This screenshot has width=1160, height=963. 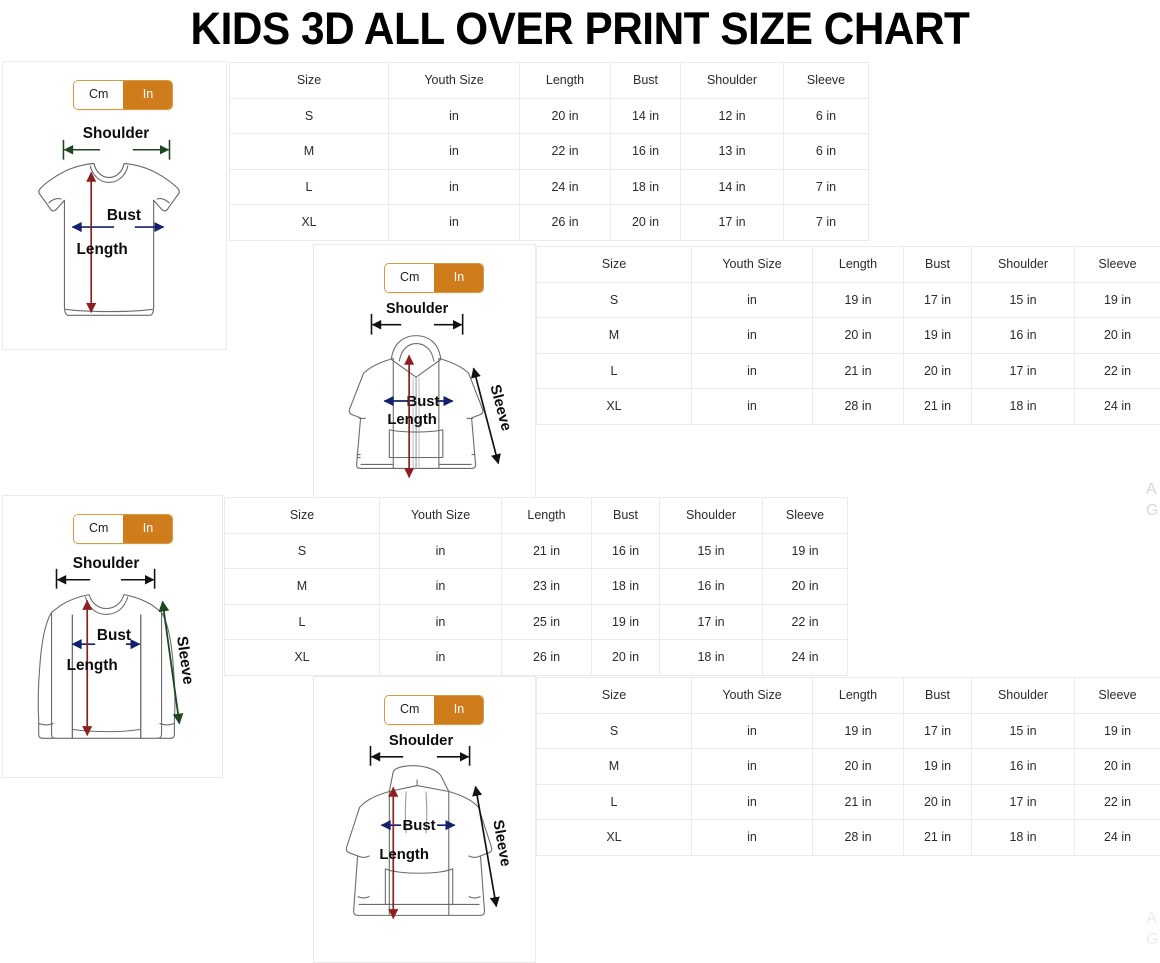 What do you see at coordinates (1117, 406) in the screenshot?
I see `cell-sleeve: 24 in` at bounding box center [1117, 406].